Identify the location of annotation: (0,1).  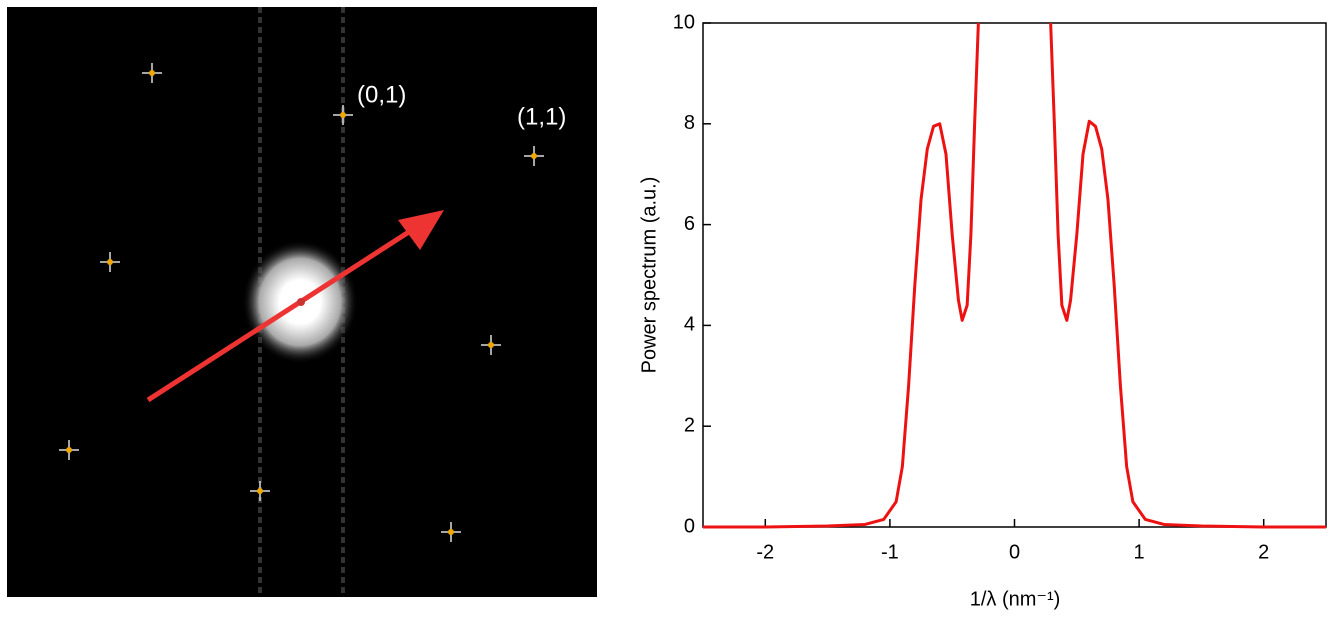
(381, 94).